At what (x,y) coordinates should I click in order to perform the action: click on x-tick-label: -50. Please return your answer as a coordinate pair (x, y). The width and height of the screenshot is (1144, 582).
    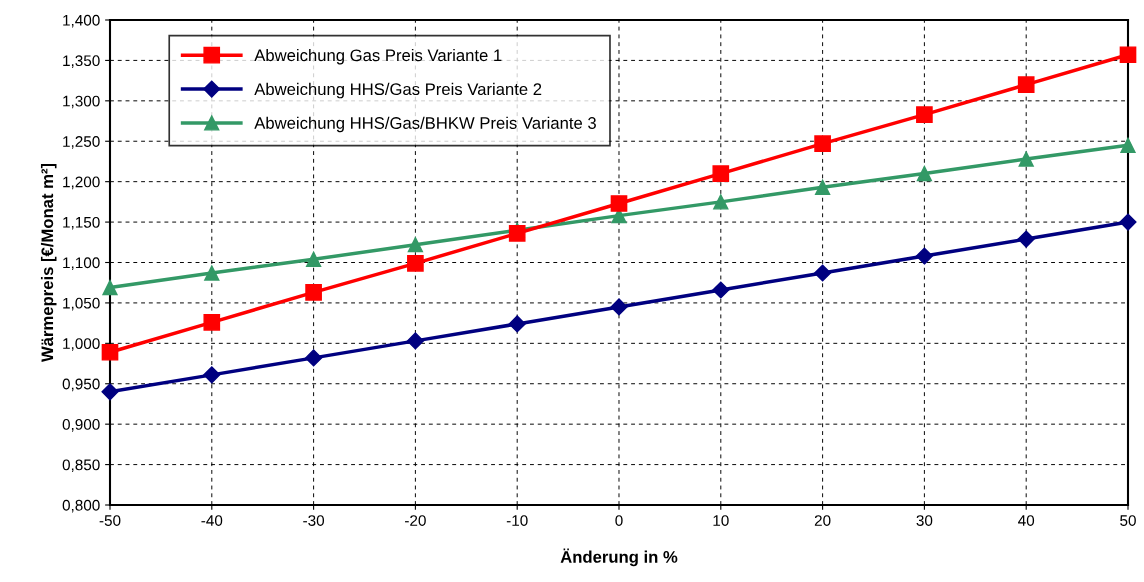
    Looking at the image, I should click on (110, 520).